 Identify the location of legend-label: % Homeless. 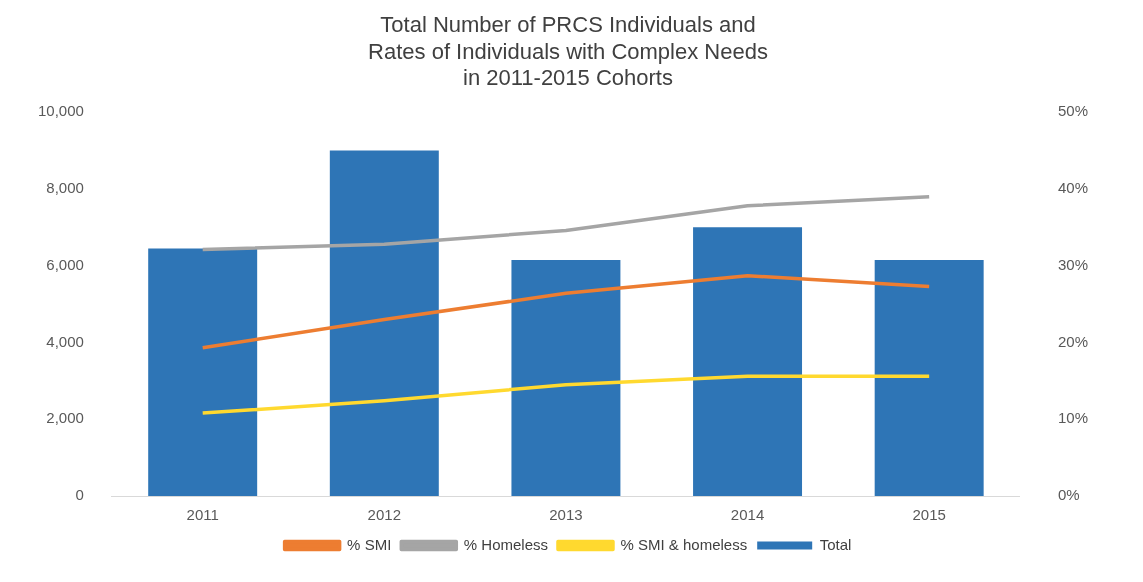
(505, 544).